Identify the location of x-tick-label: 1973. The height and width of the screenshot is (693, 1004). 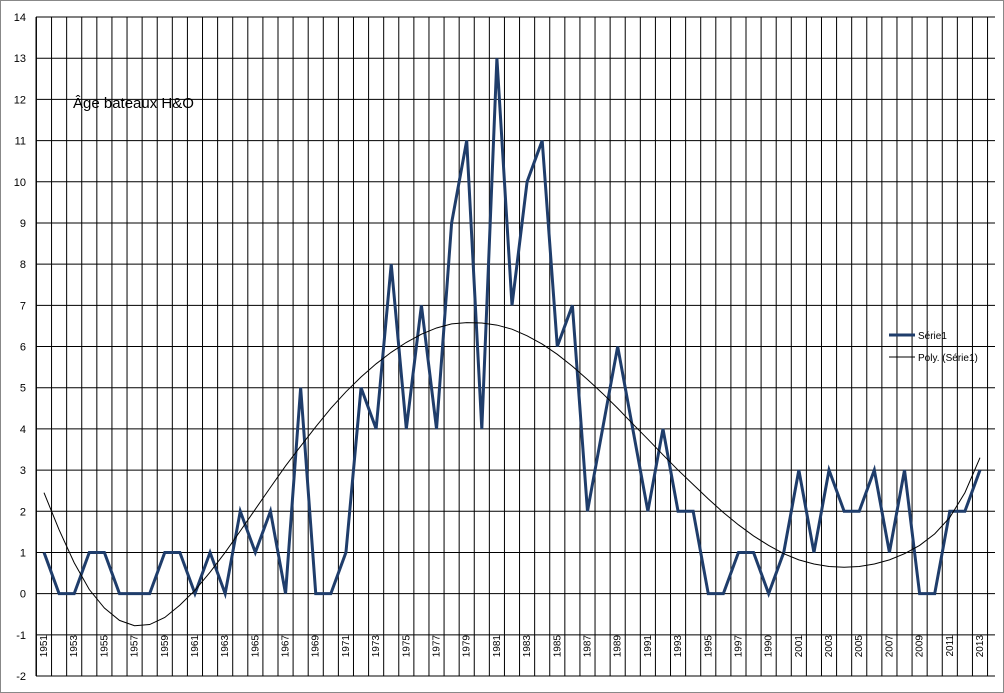
(376, 646).